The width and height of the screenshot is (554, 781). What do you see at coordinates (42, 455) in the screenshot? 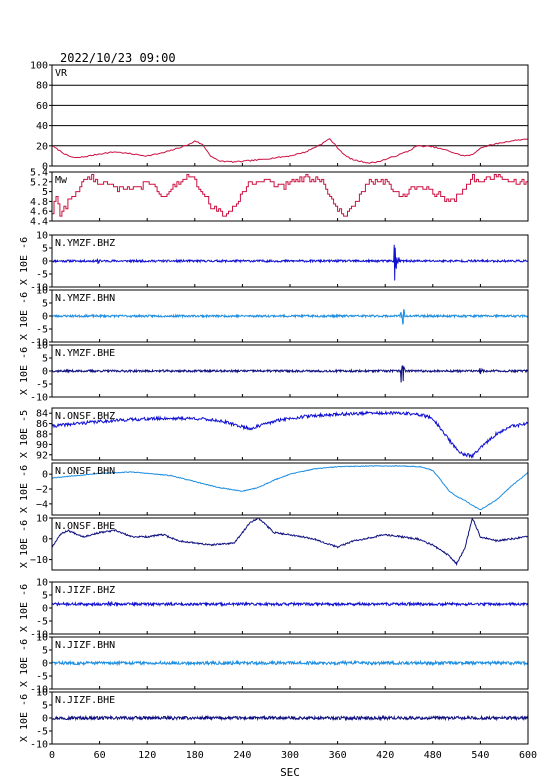
I see `y-tick-label: 92` at bounding box center [42, 455].